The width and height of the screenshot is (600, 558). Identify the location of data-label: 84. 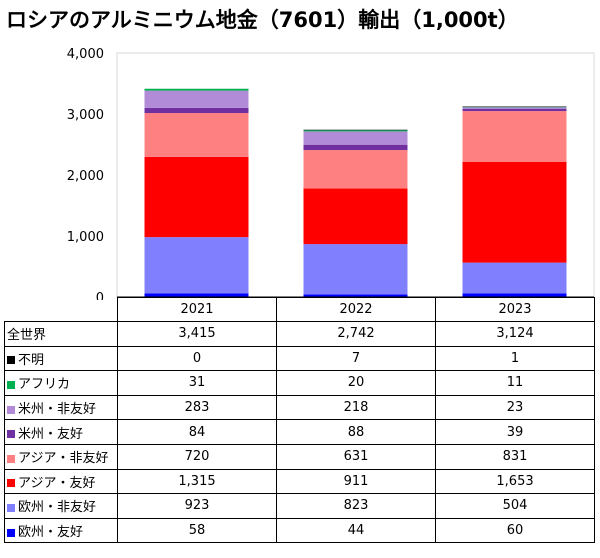
(197, 432).